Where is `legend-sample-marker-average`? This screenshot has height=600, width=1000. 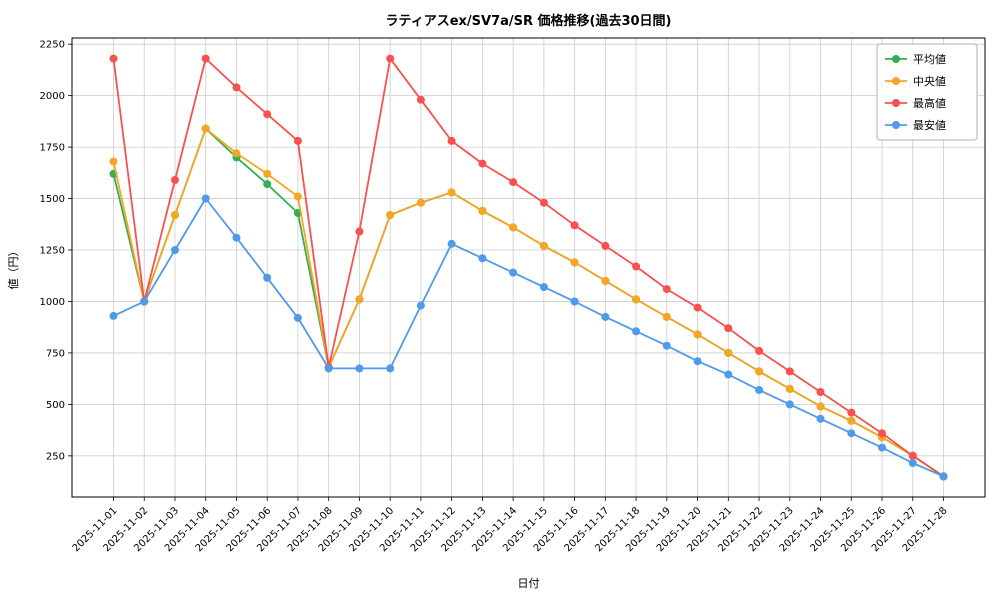 legend-sample-marker-average is located at coordinates (896, 59).